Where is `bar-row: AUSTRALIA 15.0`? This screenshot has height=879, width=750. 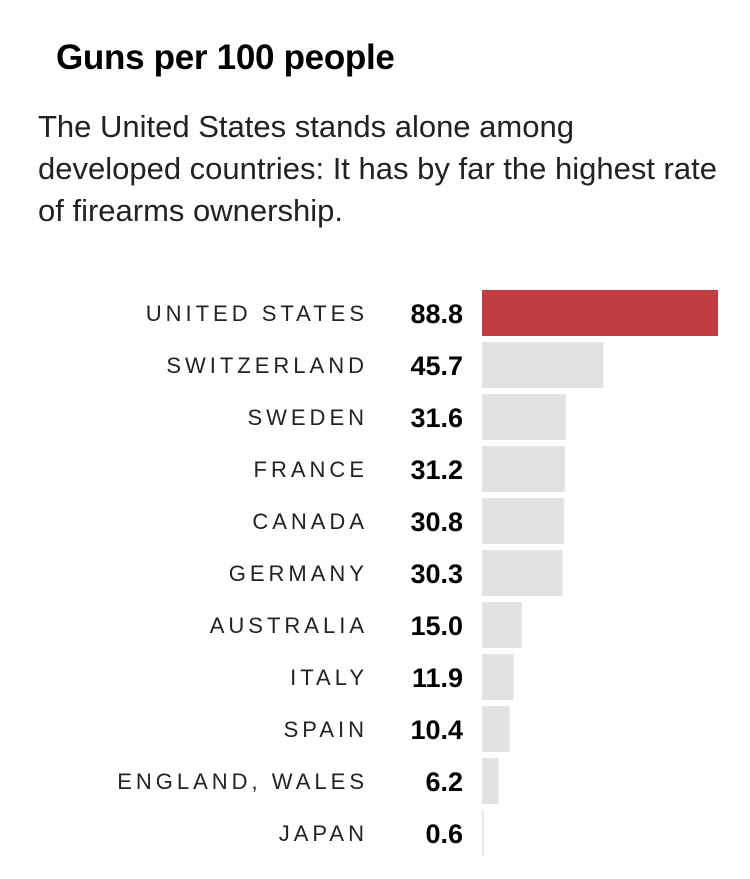 bar-row: AUSTRALIA 15.0 is located at coordinates (366, 625).